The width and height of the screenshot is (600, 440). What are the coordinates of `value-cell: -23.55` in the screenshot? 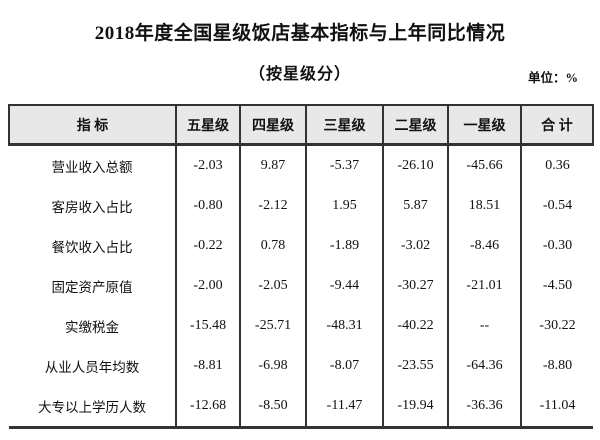 It's located at (415, 366).